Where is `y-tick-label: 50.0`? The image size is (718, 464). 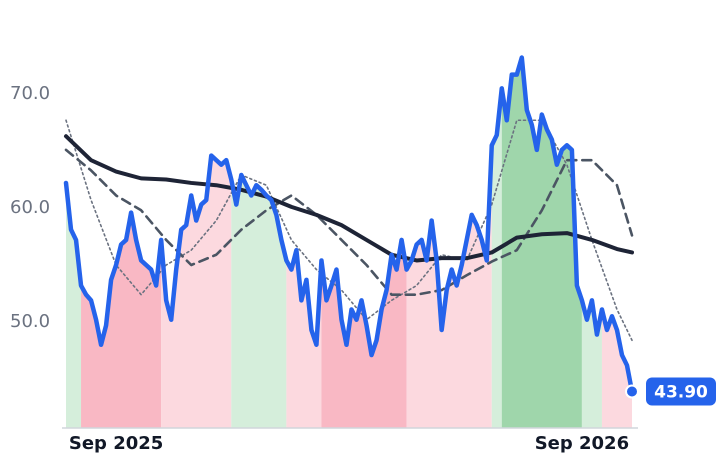 y-tick-label: 50.0 is located at coordinates (30, 321).